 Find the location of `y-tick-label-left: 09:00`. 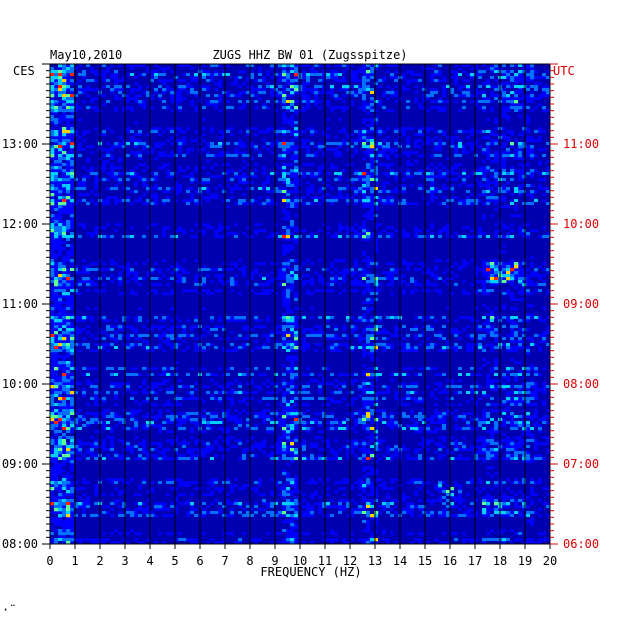

y-tick-label-left: 09:00 is located at coordinates (20, 464).